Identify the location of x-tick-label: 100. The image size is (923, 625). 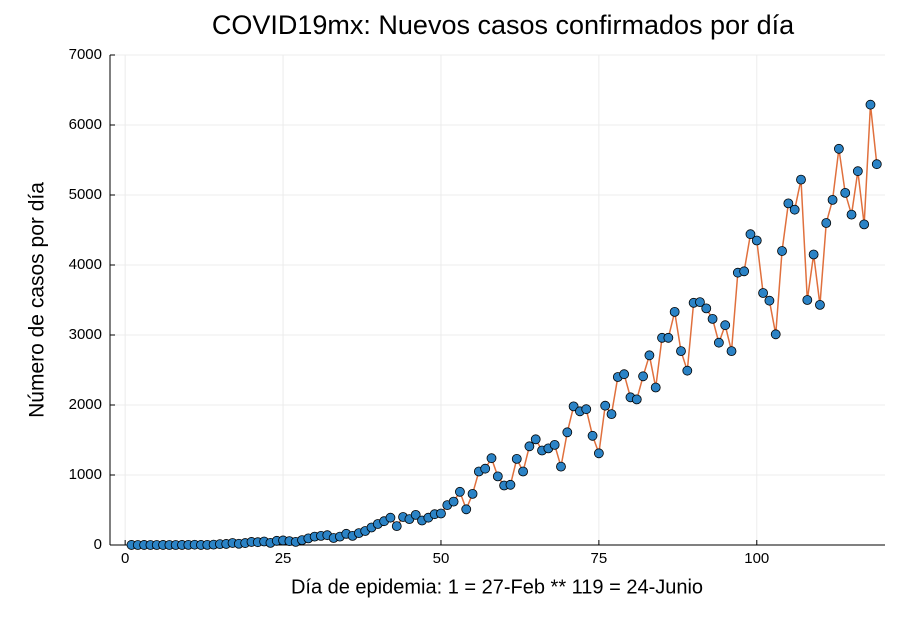
(756, 558).